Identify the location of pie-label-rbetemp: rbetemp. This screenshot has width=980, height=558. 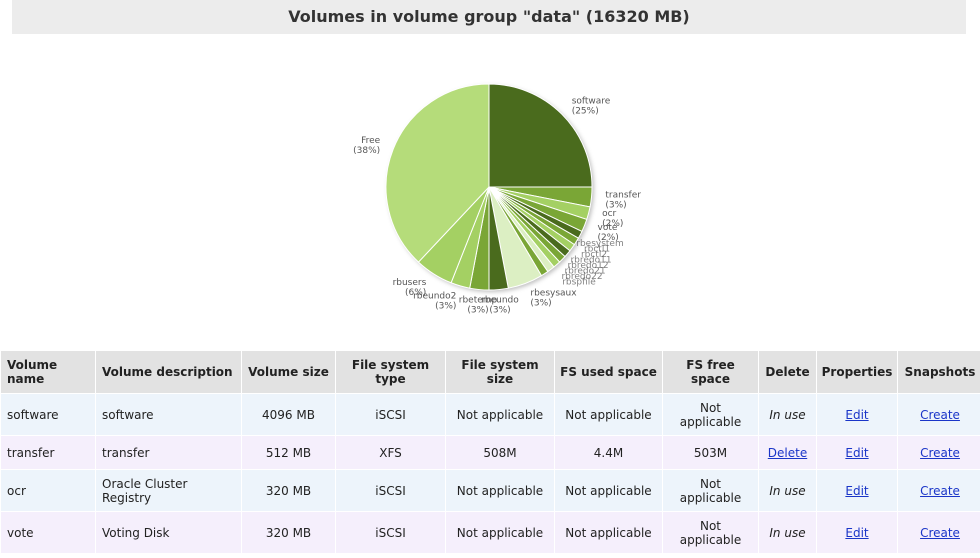
(478, 301).